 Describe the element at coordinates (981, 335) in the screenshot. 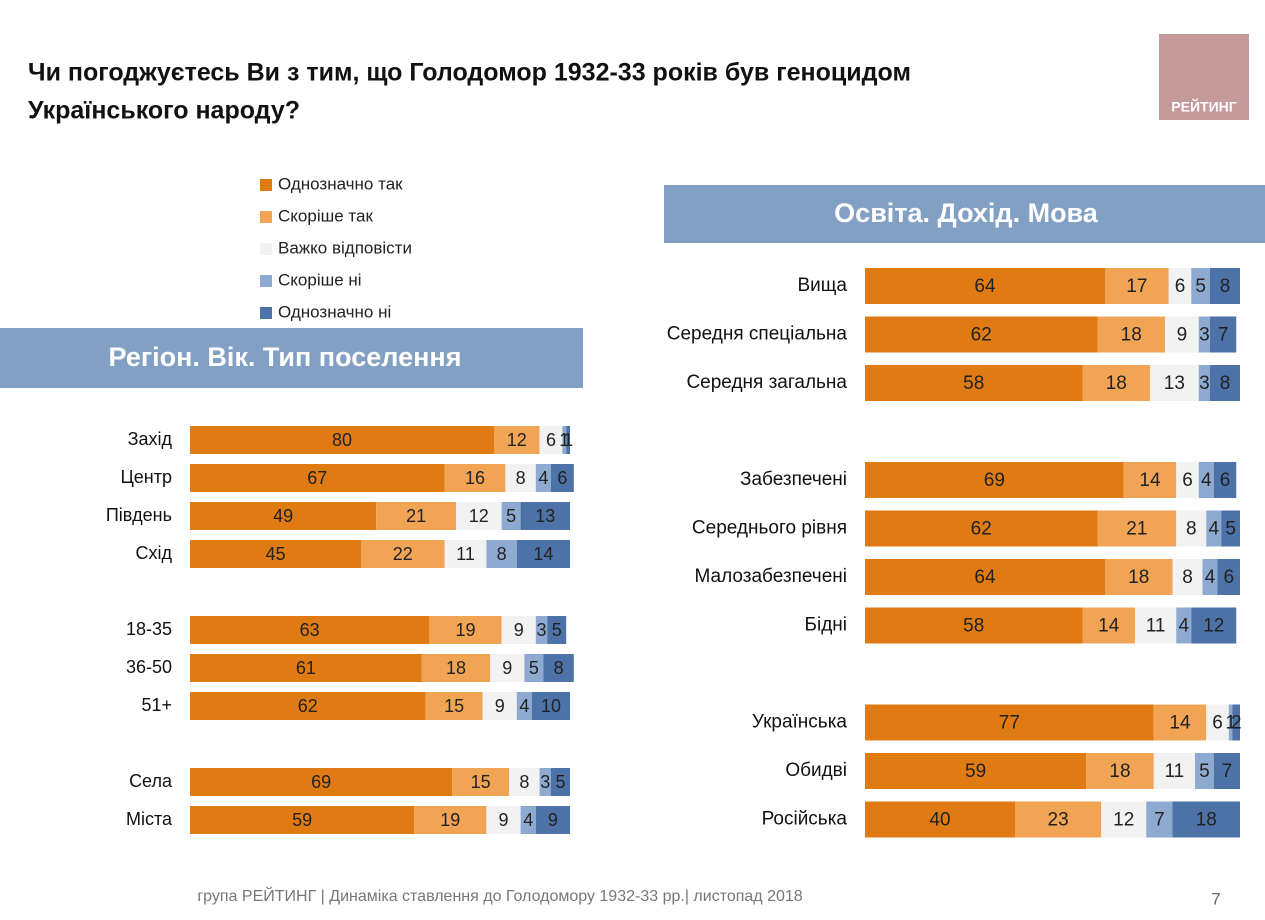

I see `data-label: 62` at that location.